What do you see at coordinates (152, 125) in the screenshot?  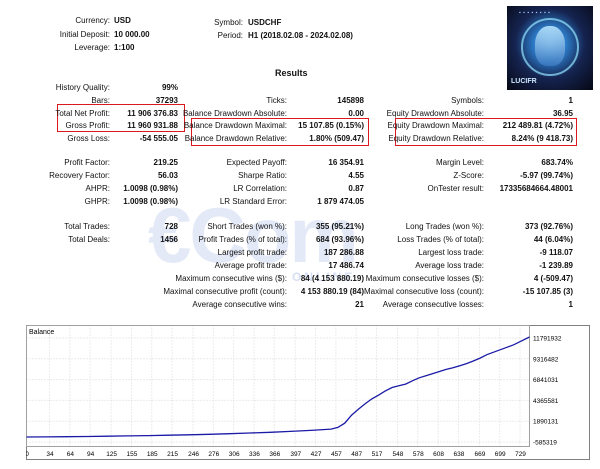 I see `gross-profit-value: 11 960 931.88` at bounding box center [152, 125].